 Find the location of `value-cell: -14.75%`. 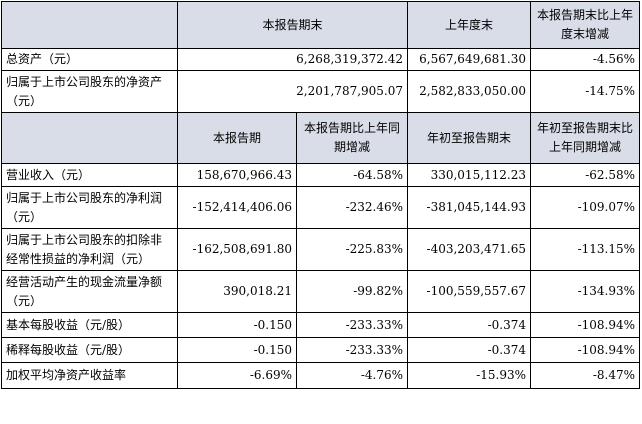

value-cell: -14.75% is located at coordinates (585, 91).